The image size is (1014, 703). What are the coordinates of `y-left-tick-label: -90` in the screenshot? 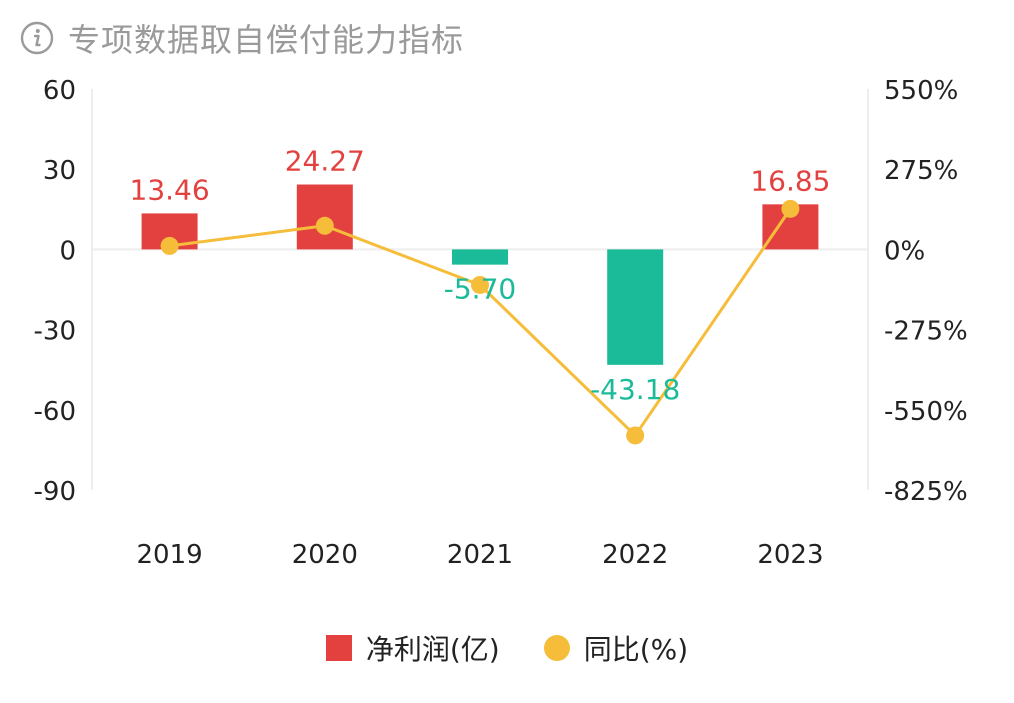 It's located at (55, 492).